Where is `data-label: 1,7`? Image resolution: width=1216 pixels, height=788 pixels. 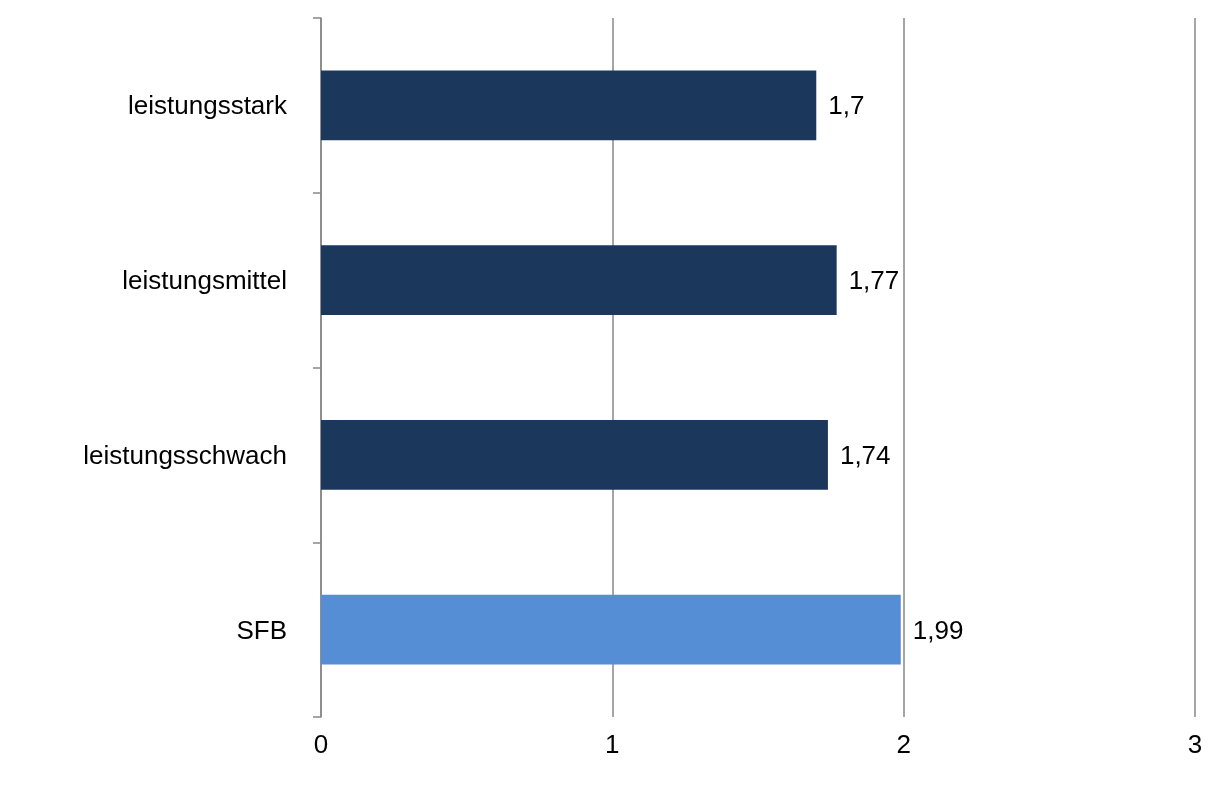
data-label: 1,7 is located at coordinates (846, 105).